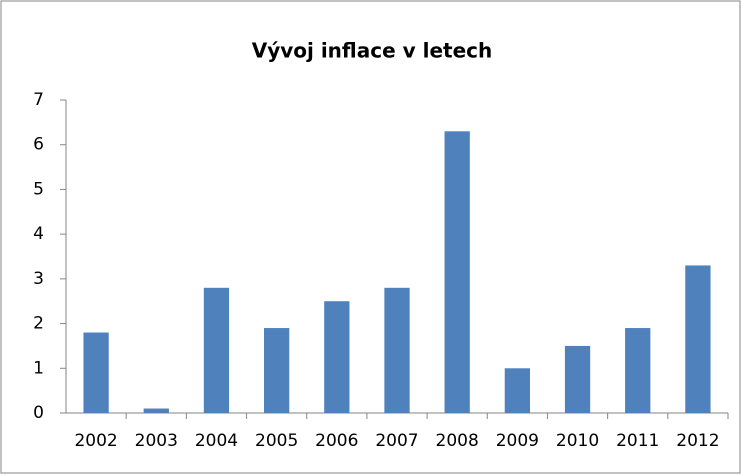 This screenshot has width=742, height=475. I want to click on x-tick-label: 2012, so click(697, 441).